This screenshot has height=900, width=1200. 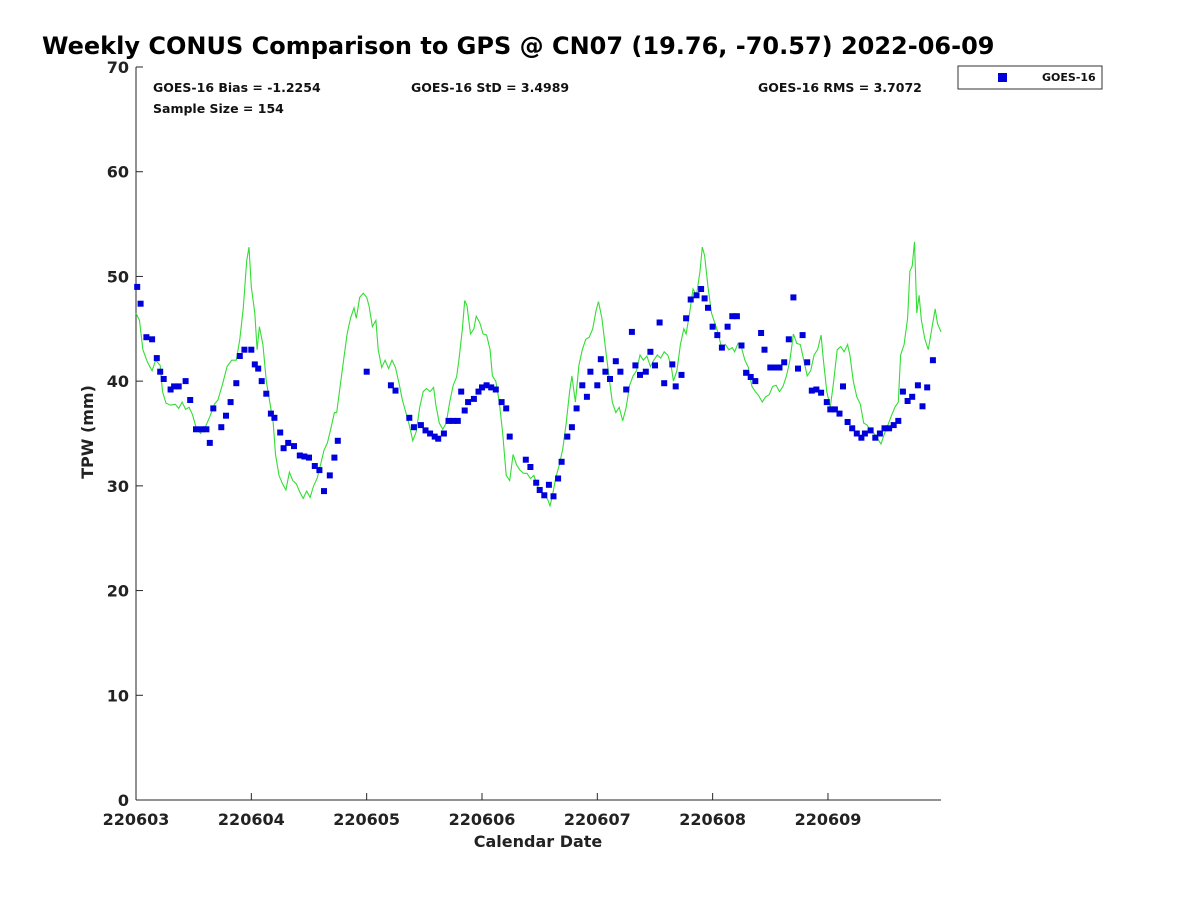 I want to click on legend: GOES-16, so click(x=1030, y=77).